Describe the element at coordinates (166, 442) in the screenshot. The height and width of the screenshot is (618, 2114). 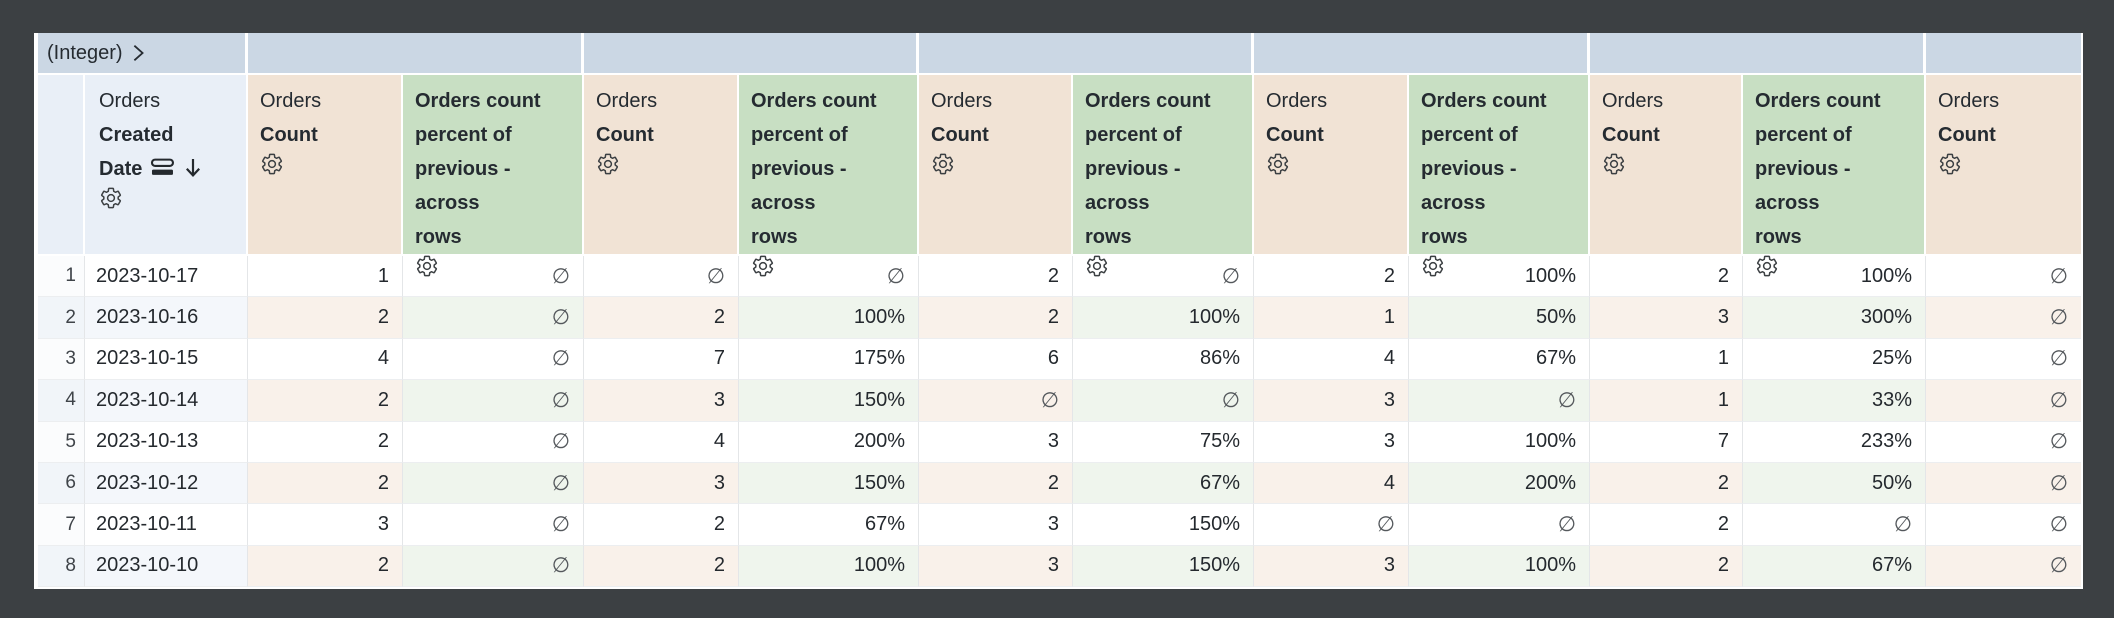
I see `cell-orders-created-date: 2023-10-13` at that location.